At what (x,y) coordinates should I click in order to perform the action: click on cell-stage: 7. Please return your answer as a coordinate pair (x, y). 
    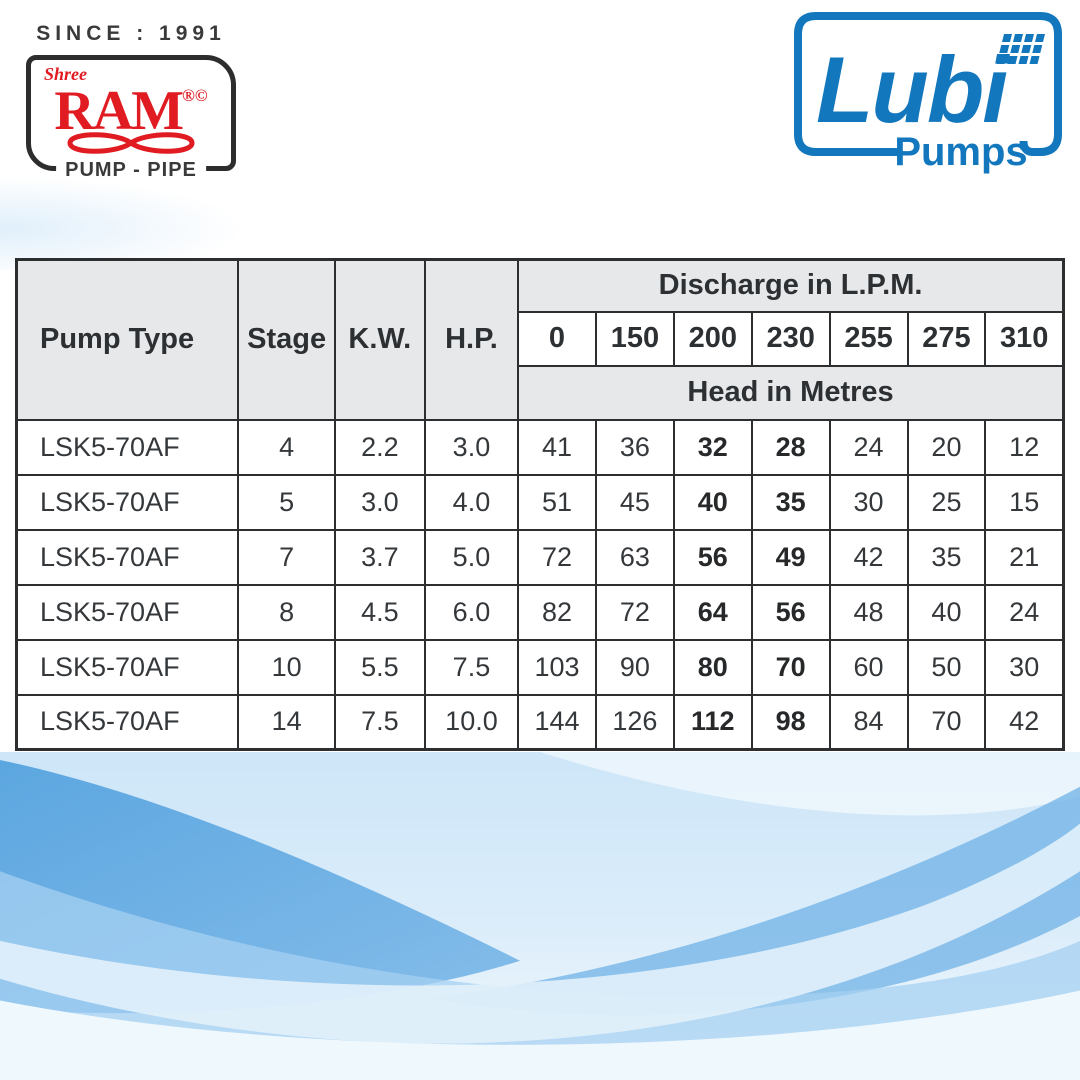
    Looking at the image, I should click on (286, 557).